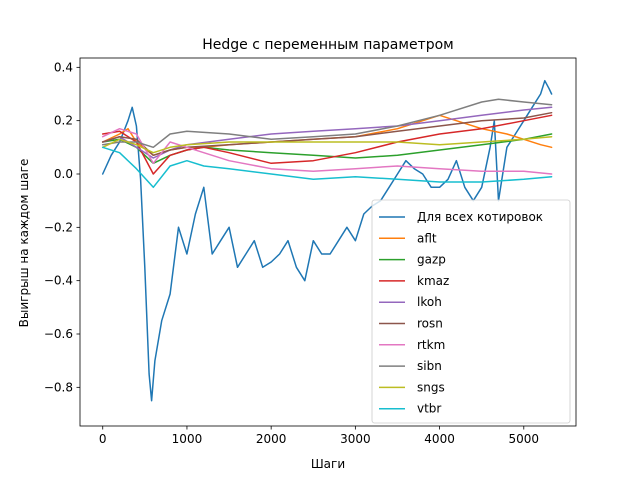 The height and width of the screenshot is (480, 640). Describe the element at coordinates (355, 439) in the screenshot. I see `x-tick-label: 3000` at that location.